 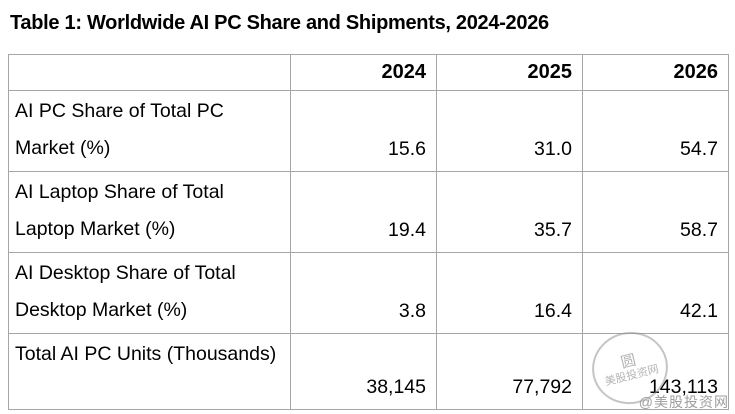 What do you see at coordinates (655, 212) in the screenshot?
I see `cell-value: 58.7` at bounding box center [655, 212].